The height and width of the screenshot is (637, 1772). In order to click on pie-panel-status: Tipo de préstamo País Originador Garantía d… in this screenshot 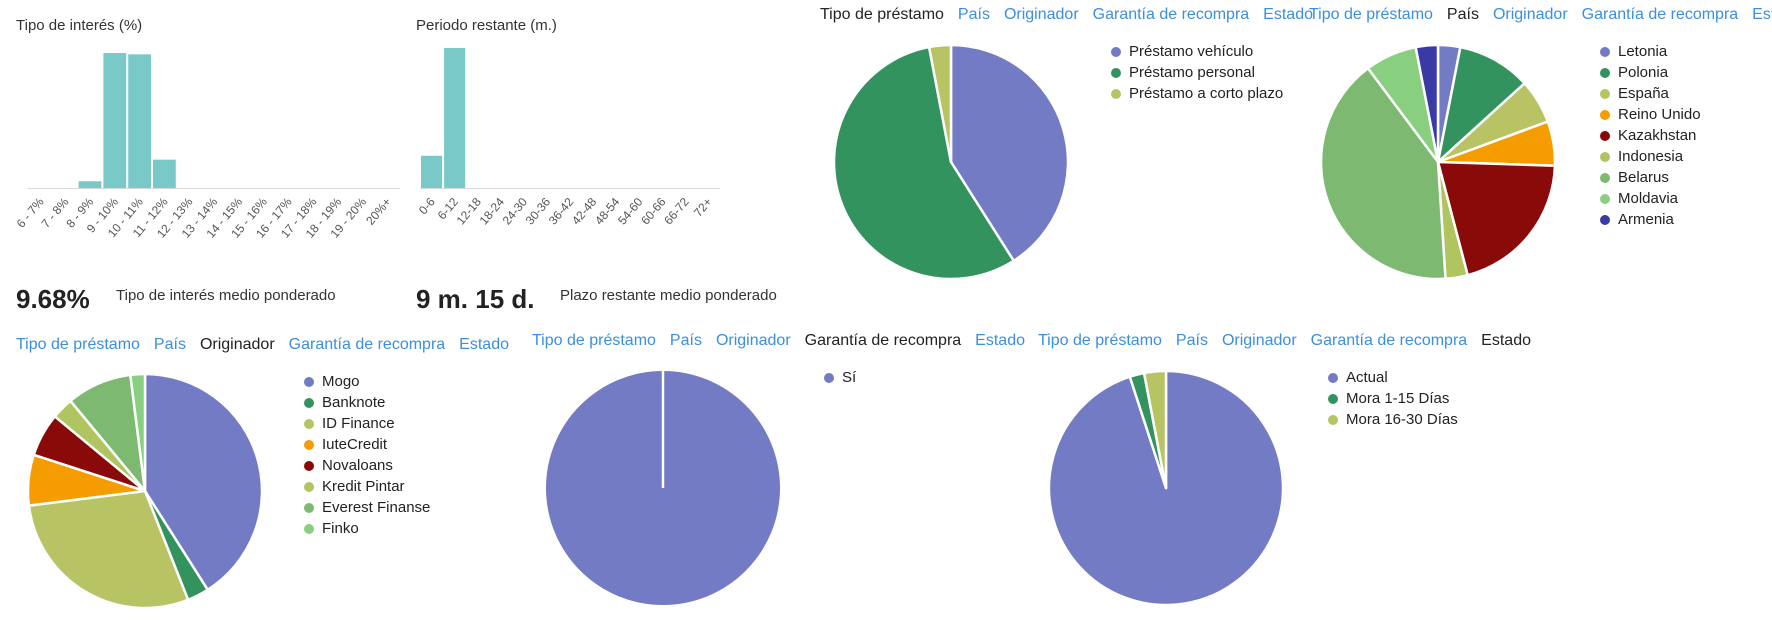, I will do `click(1275, 481)`.